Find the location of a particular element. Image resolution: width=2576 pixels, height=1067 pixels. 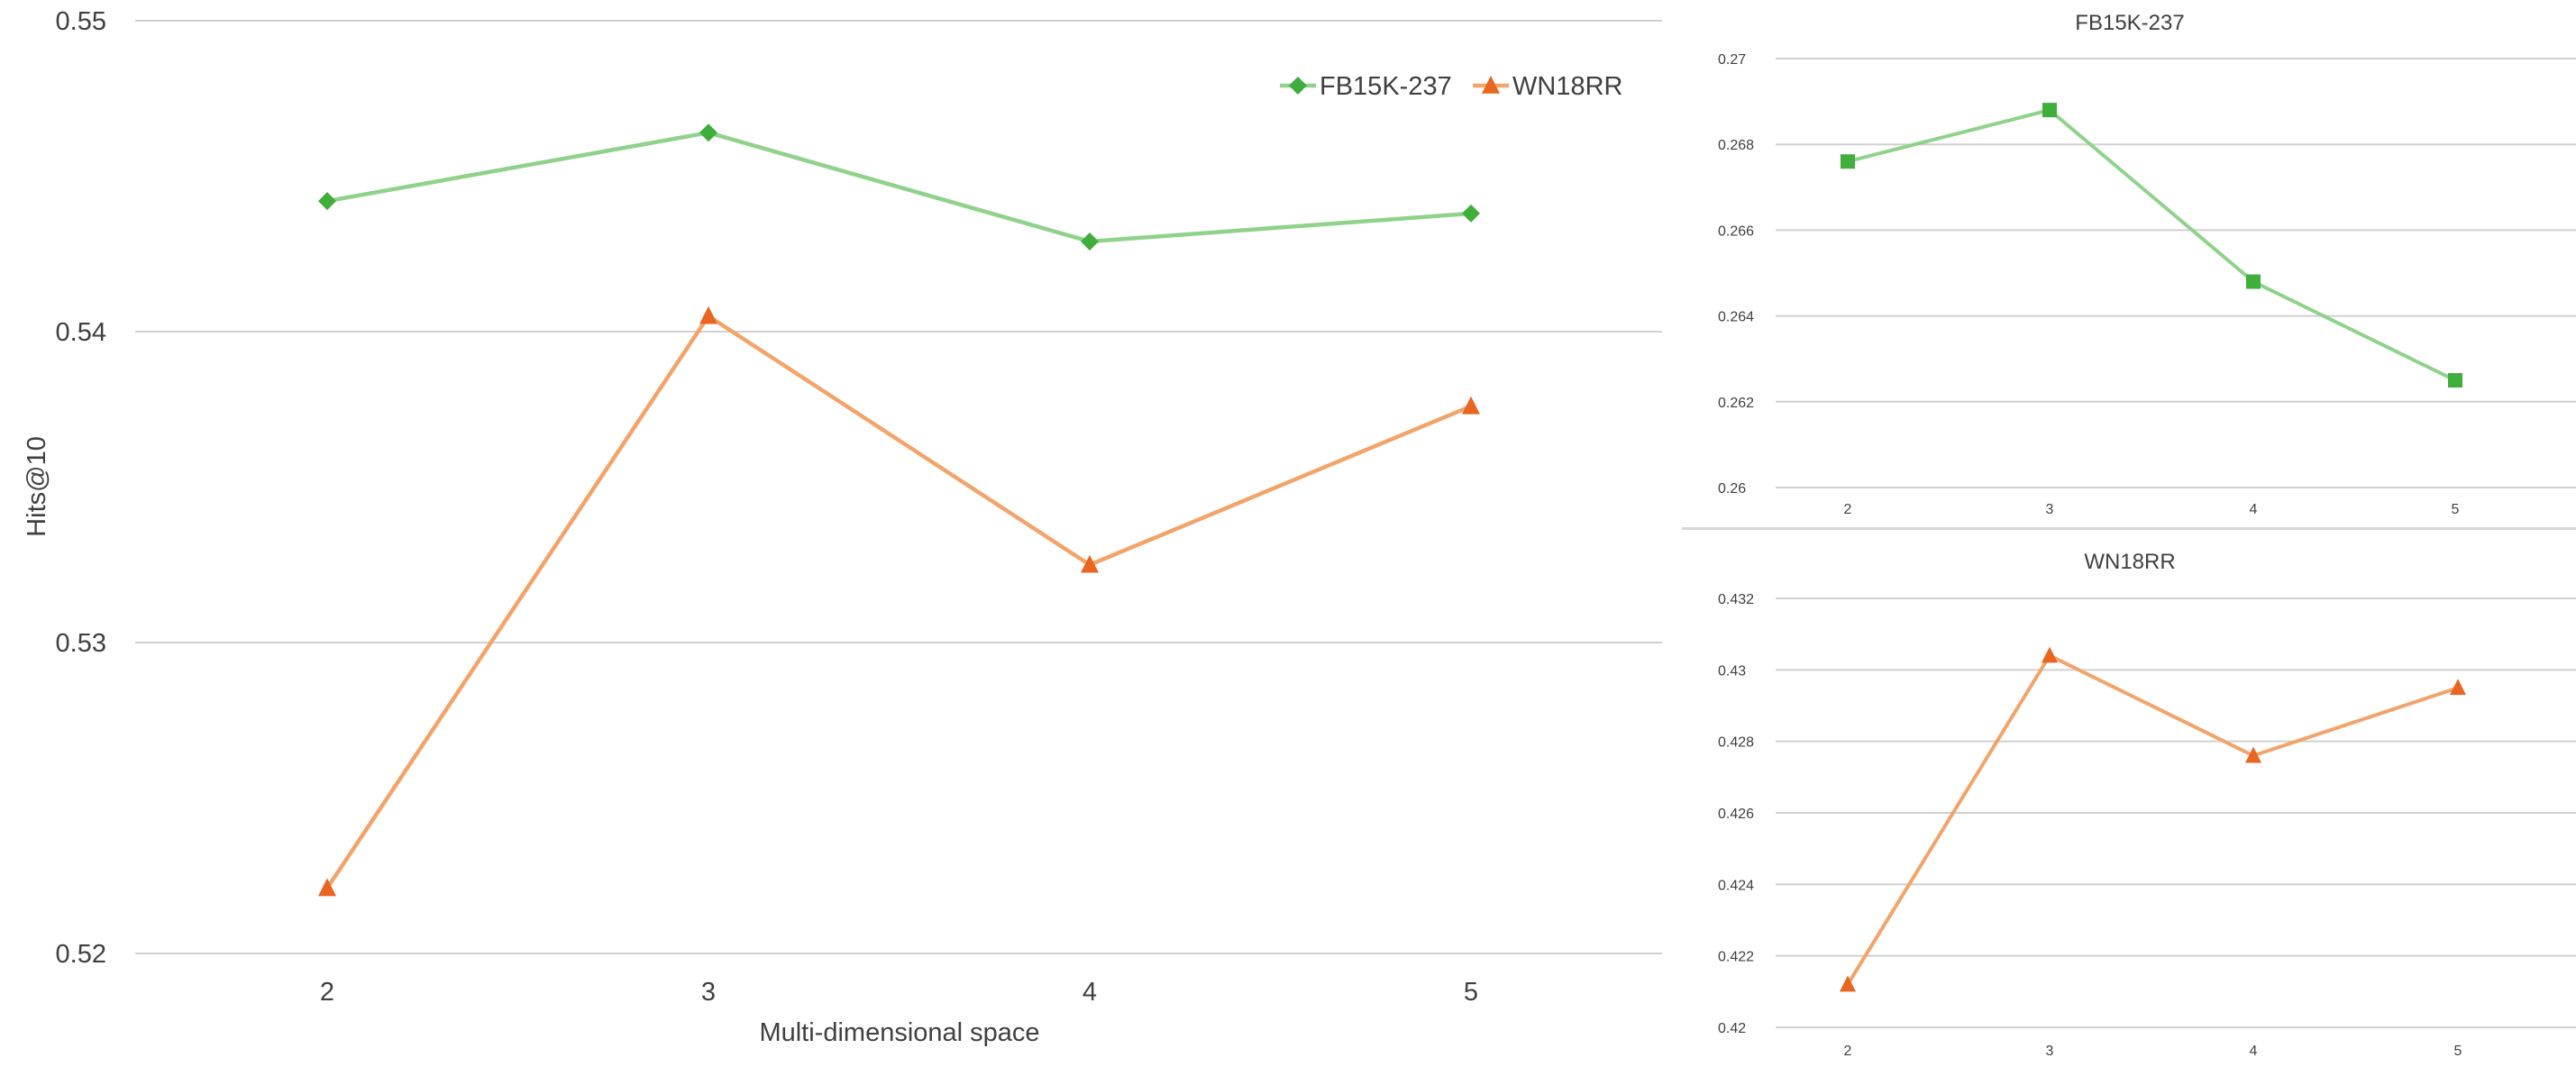

y-tick-label: 0.26 is located at coordinates (1732, 489).